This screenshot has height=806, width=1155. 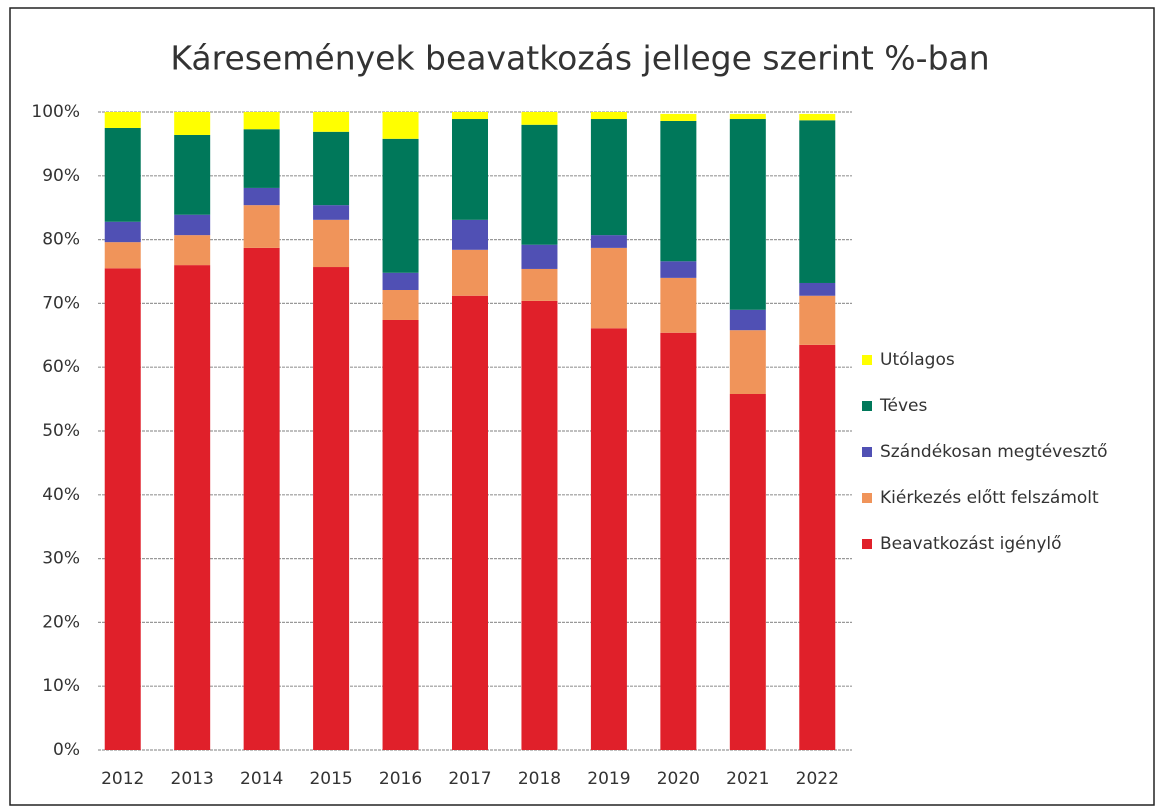 What do you see at coordinates (469, 779) in the screenshot?
I see `x-tick-label: 2017` at bounding box center [469, 779].